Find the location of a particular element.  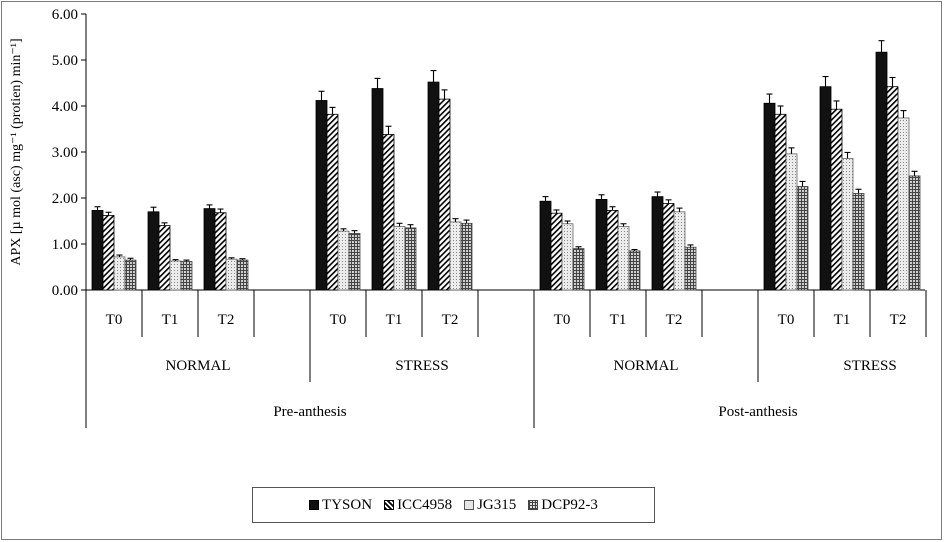

period-label: Pre-anthesis is located at coordinates (309, 412).